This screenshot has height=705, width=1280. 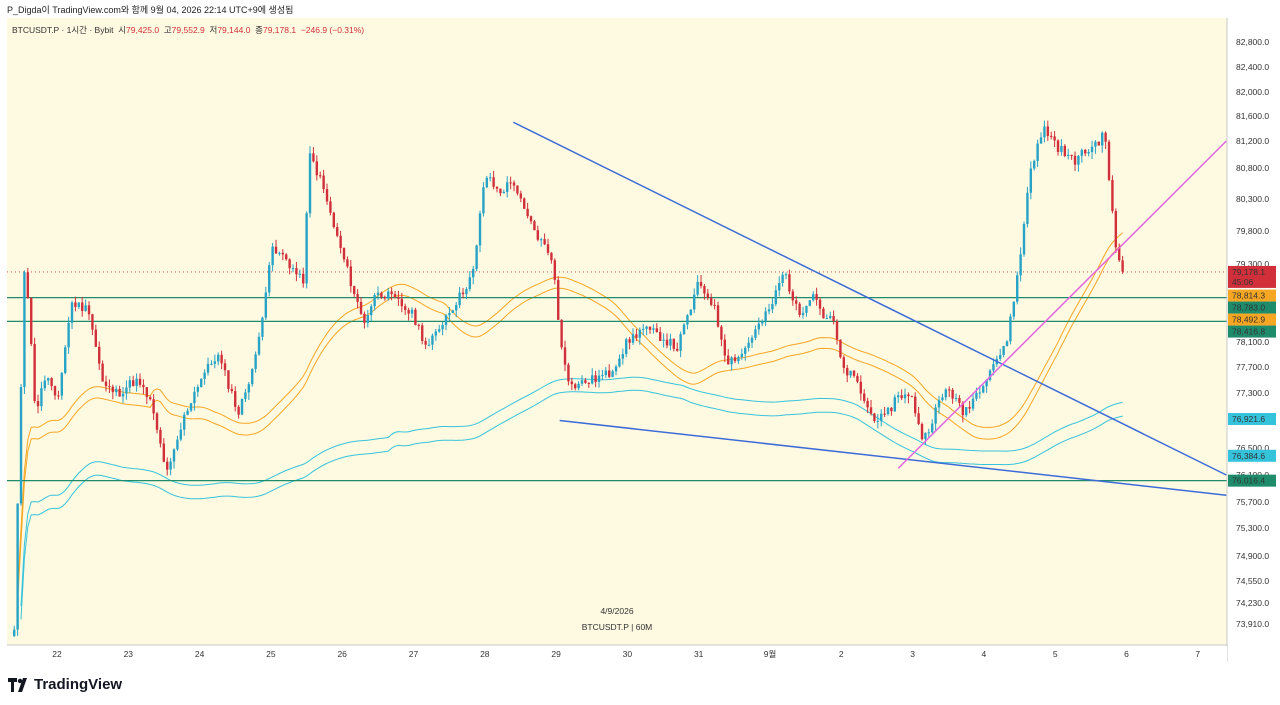 What do you see at coordinates (1248, 320) in the screenshot?
I see `price-label: 78,492.9` at bounding box center [1248, 320].